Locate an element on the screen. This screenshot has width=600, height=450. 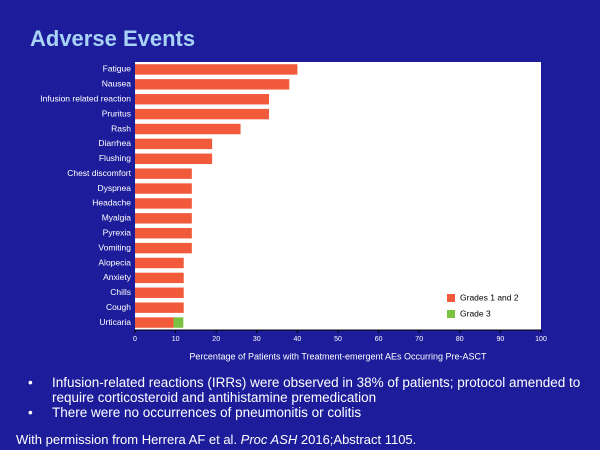
x-tick-label: 20 is located at coordinates (216, 339).